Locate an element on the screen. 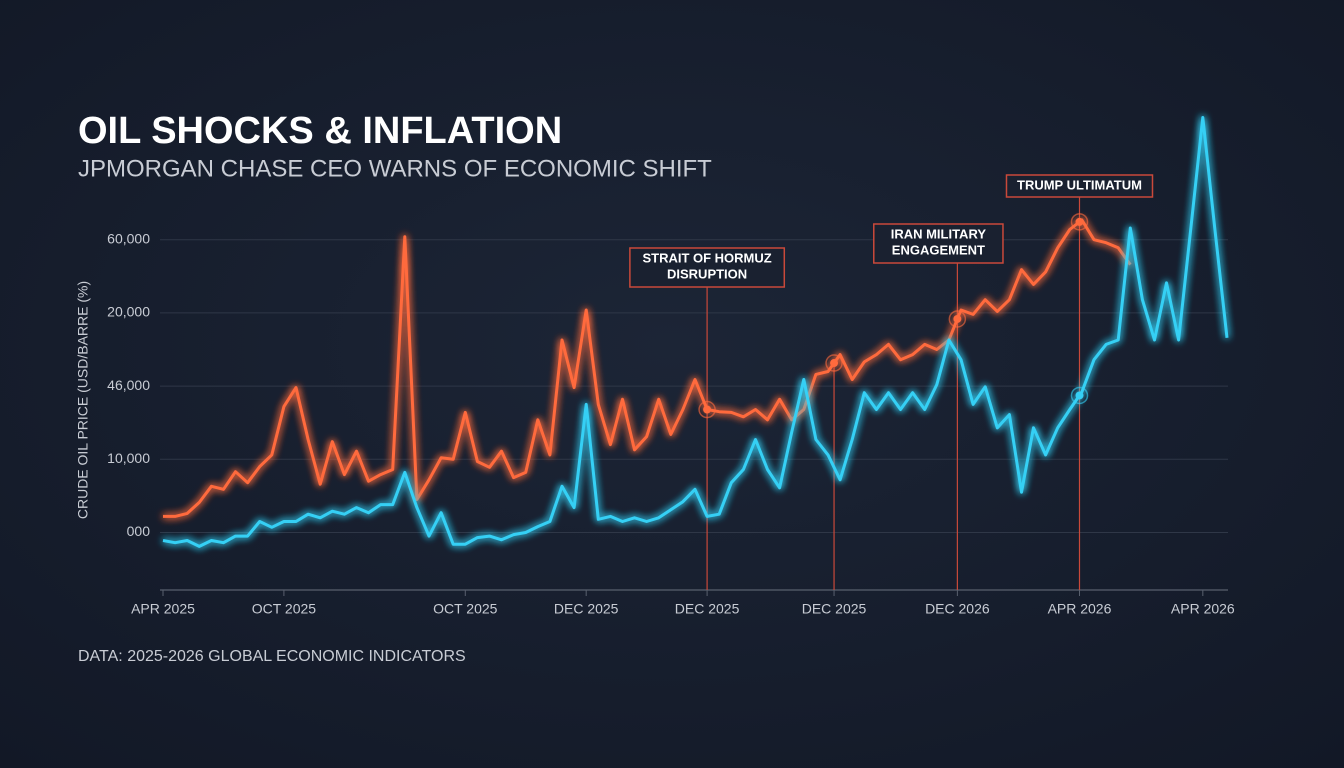 This screenshot has width=1344, height=768. y-tick-label: 60,000 is located at coordinates (128, 238).